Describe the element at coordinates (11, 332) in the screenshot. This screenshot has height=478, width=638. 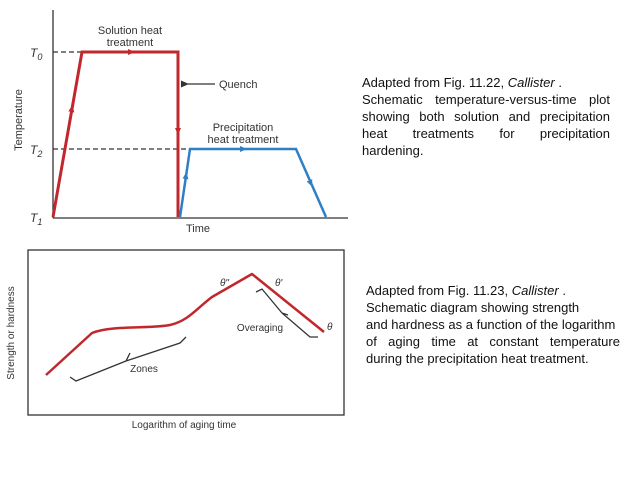
I see `y-axis-label: Strength or hardness` at that location.